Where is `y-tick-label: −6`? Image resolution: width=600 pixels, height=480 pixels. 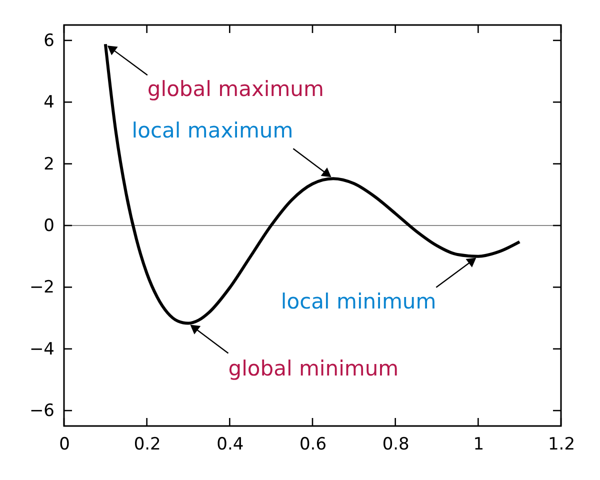 y-tick-label: −6 is located at coordinates (41, 411).